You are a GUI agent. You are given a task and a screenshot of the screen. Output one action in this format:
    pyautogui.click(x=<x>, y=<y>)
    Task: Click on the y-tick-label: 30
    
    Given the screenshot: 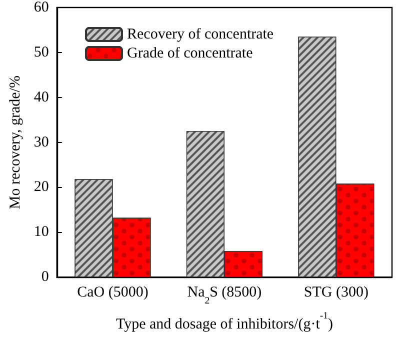 What is the action you would take?
    pyautogui.click(x=41, y=142)
    